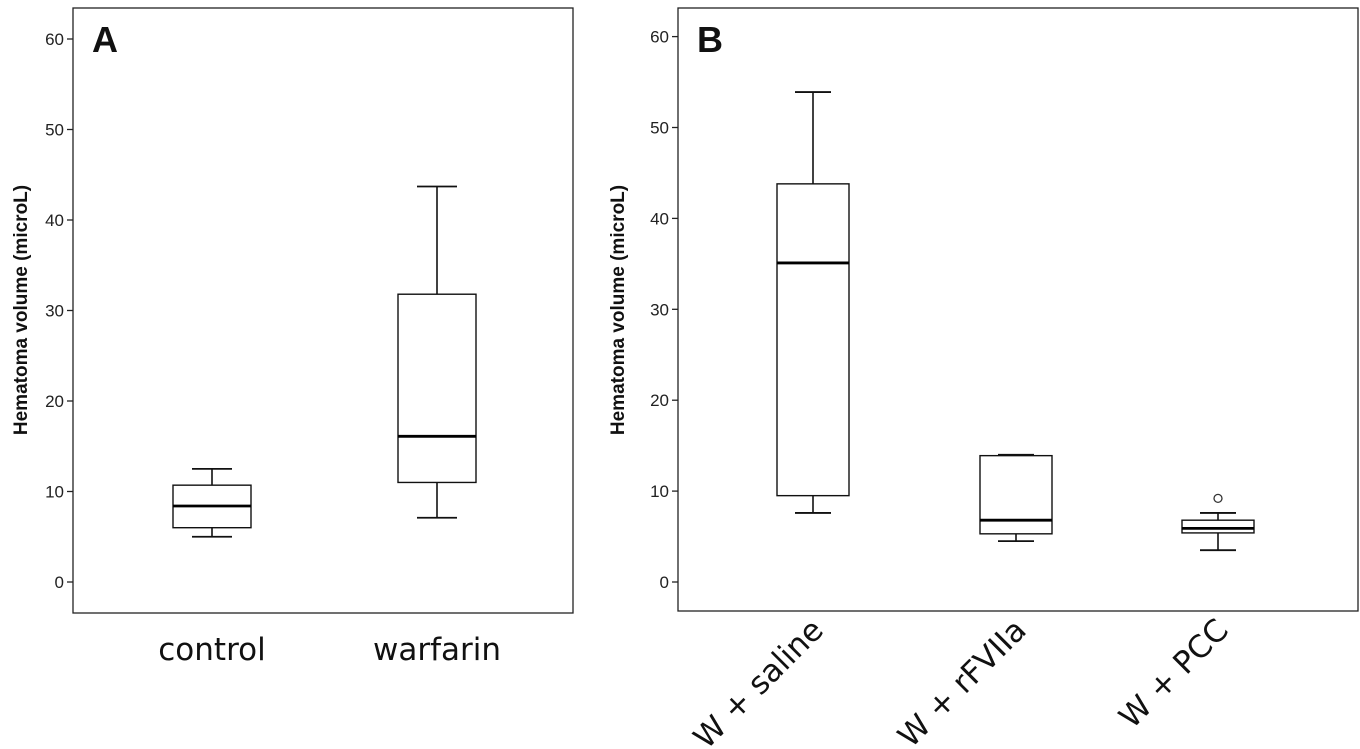 The width and height of the screenshot is (1360, 749). What do you see at coordinates (105, 39) in the screenshot?
I see `panel-a-letter: A` at bounding box center [105, 39].